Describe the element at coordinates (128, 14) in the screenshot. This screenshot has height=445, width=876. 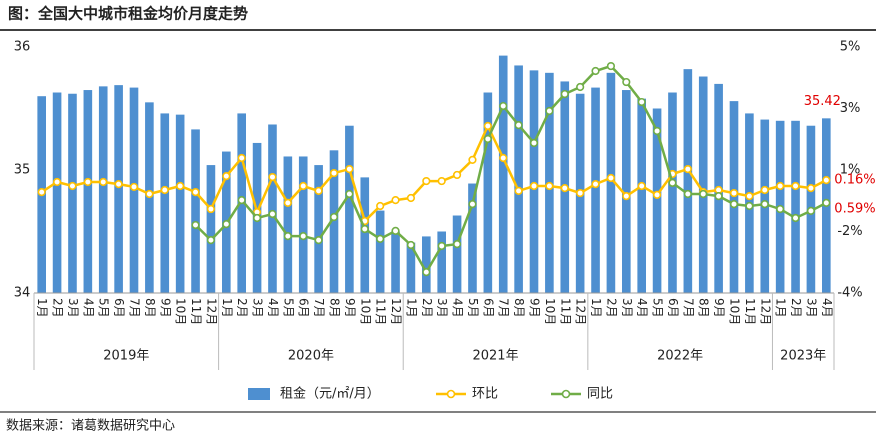
I see `chart-title: 图：全国大中城市租金均价月度走势` at that location.